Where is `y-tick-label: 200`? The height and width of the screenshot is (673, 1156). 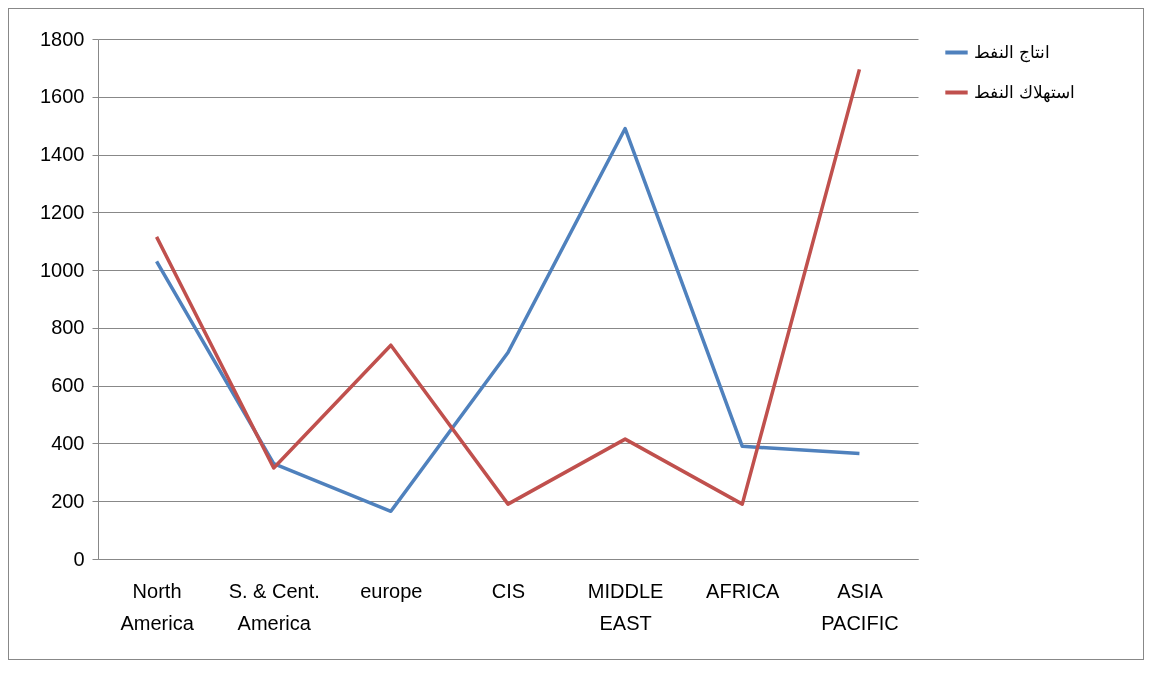 y-tick-label: 200 is located at coordinates (68, 500).